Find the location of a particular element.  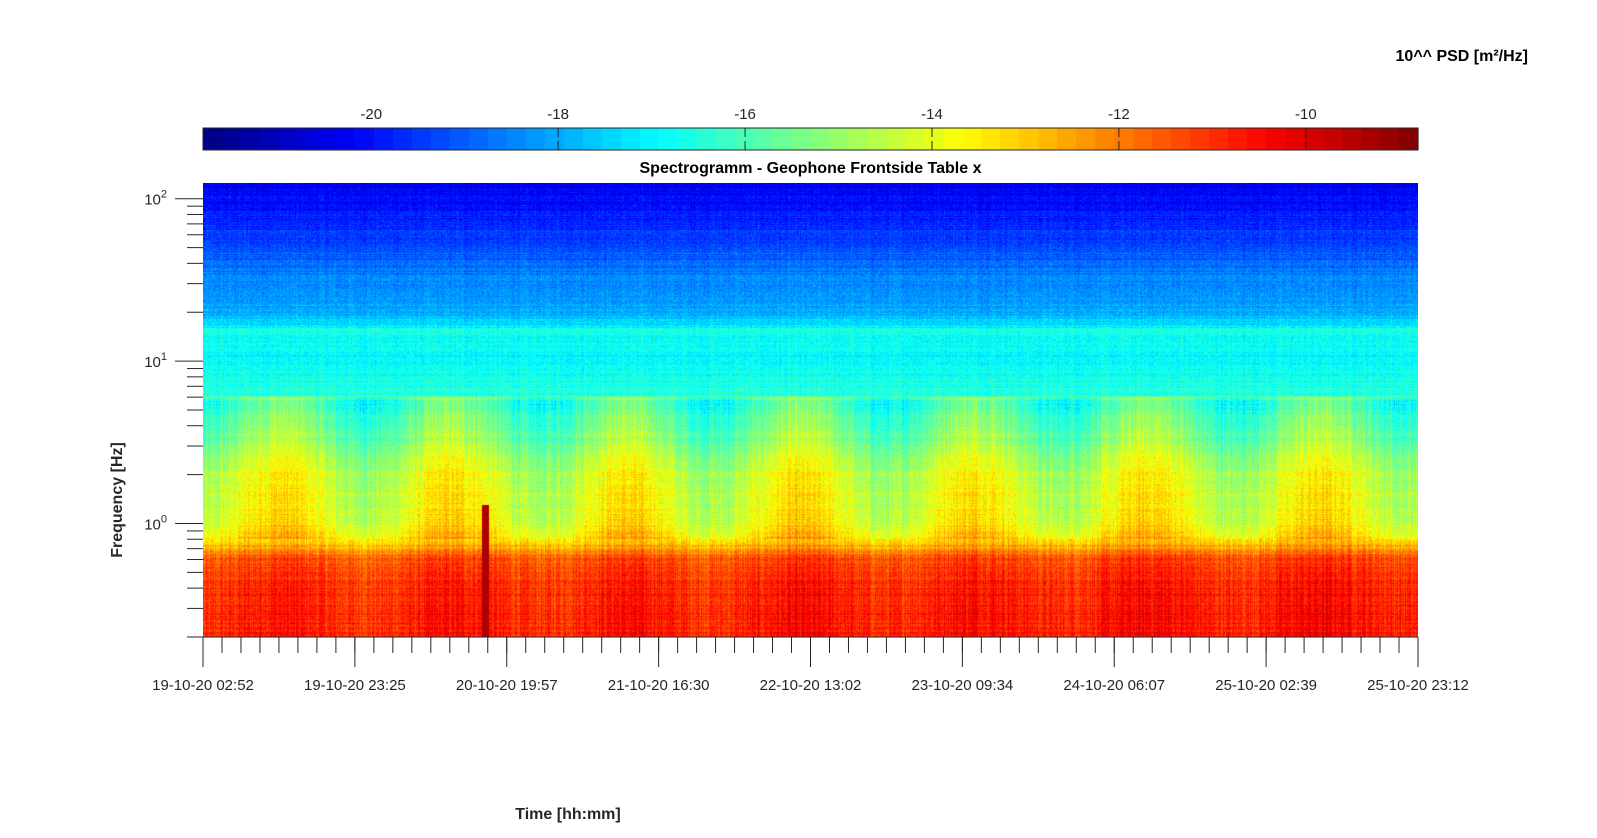

y-tick-label: 10⁰ is located at coordinates (155, 524).